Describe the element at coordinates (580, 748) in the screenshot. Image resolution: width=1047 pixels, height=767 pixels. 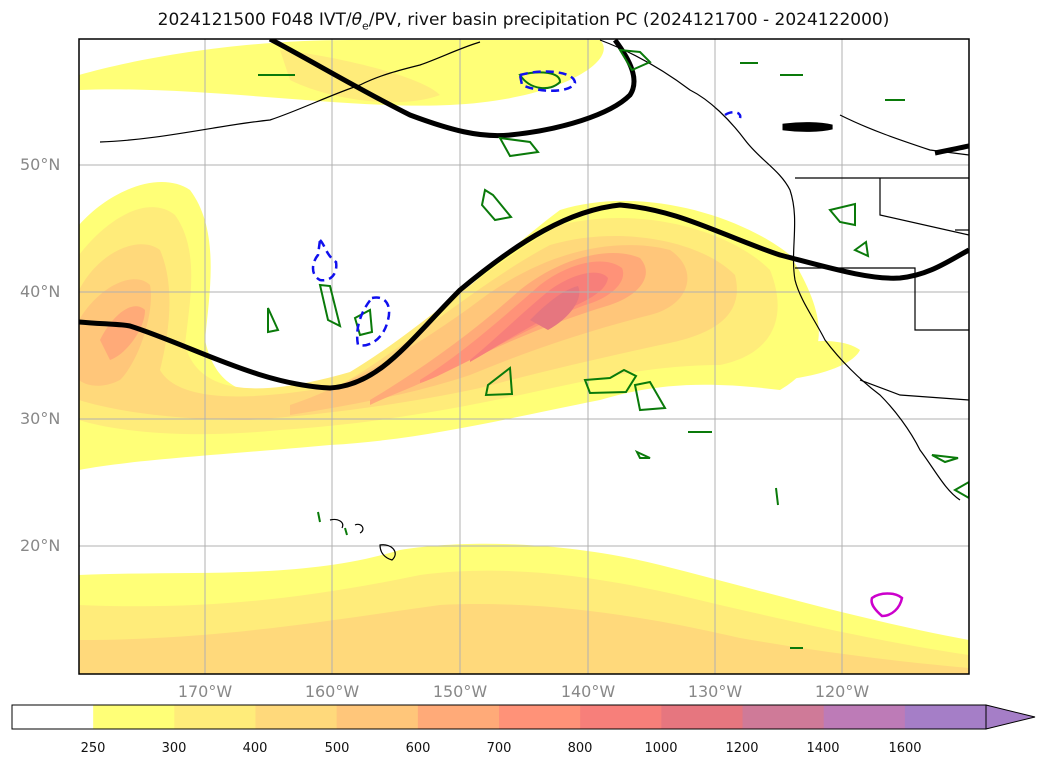
I see `colorbar-label: 800` at that location.